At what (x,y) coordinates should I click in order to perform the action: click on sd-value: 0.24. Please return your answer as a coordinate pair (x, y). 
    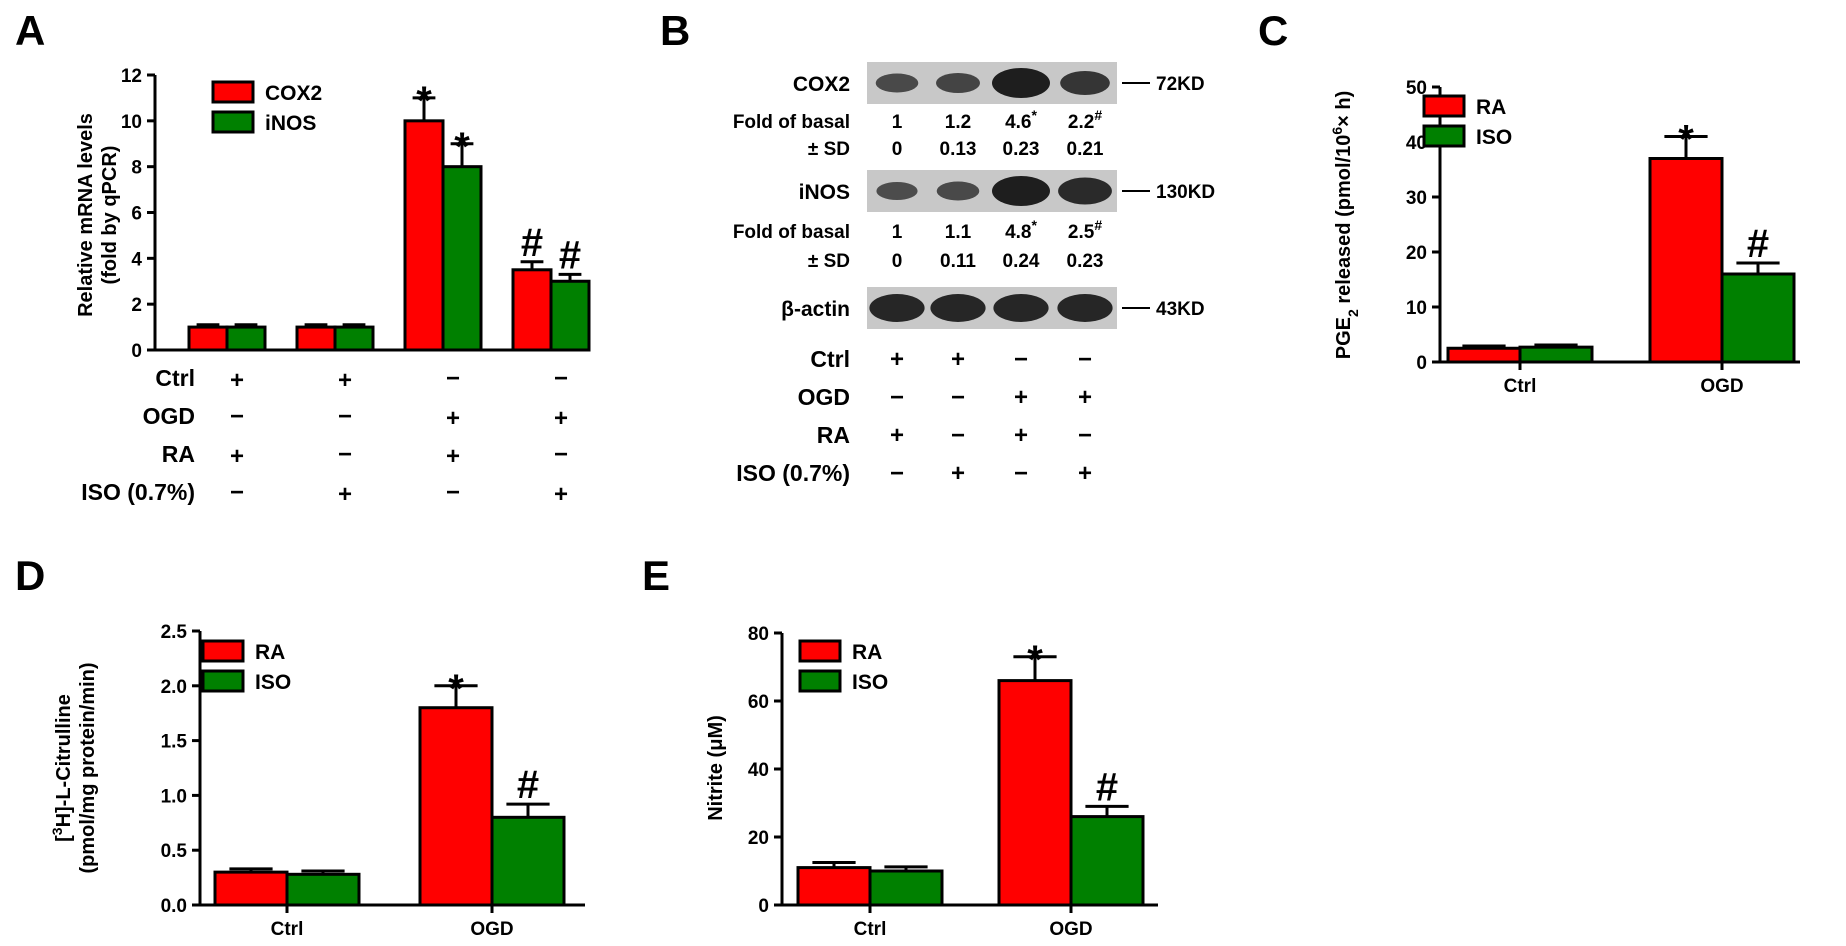
    Looking at the image, I should click on (1021, 261).